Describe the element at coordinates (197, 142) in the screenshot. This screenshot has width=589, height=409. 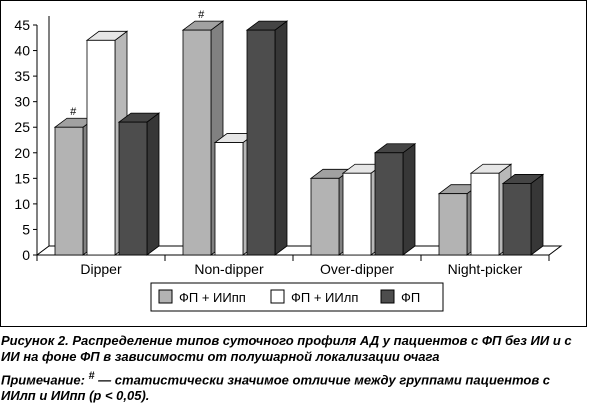
I see `bar-non-dipper-s1` at that location.